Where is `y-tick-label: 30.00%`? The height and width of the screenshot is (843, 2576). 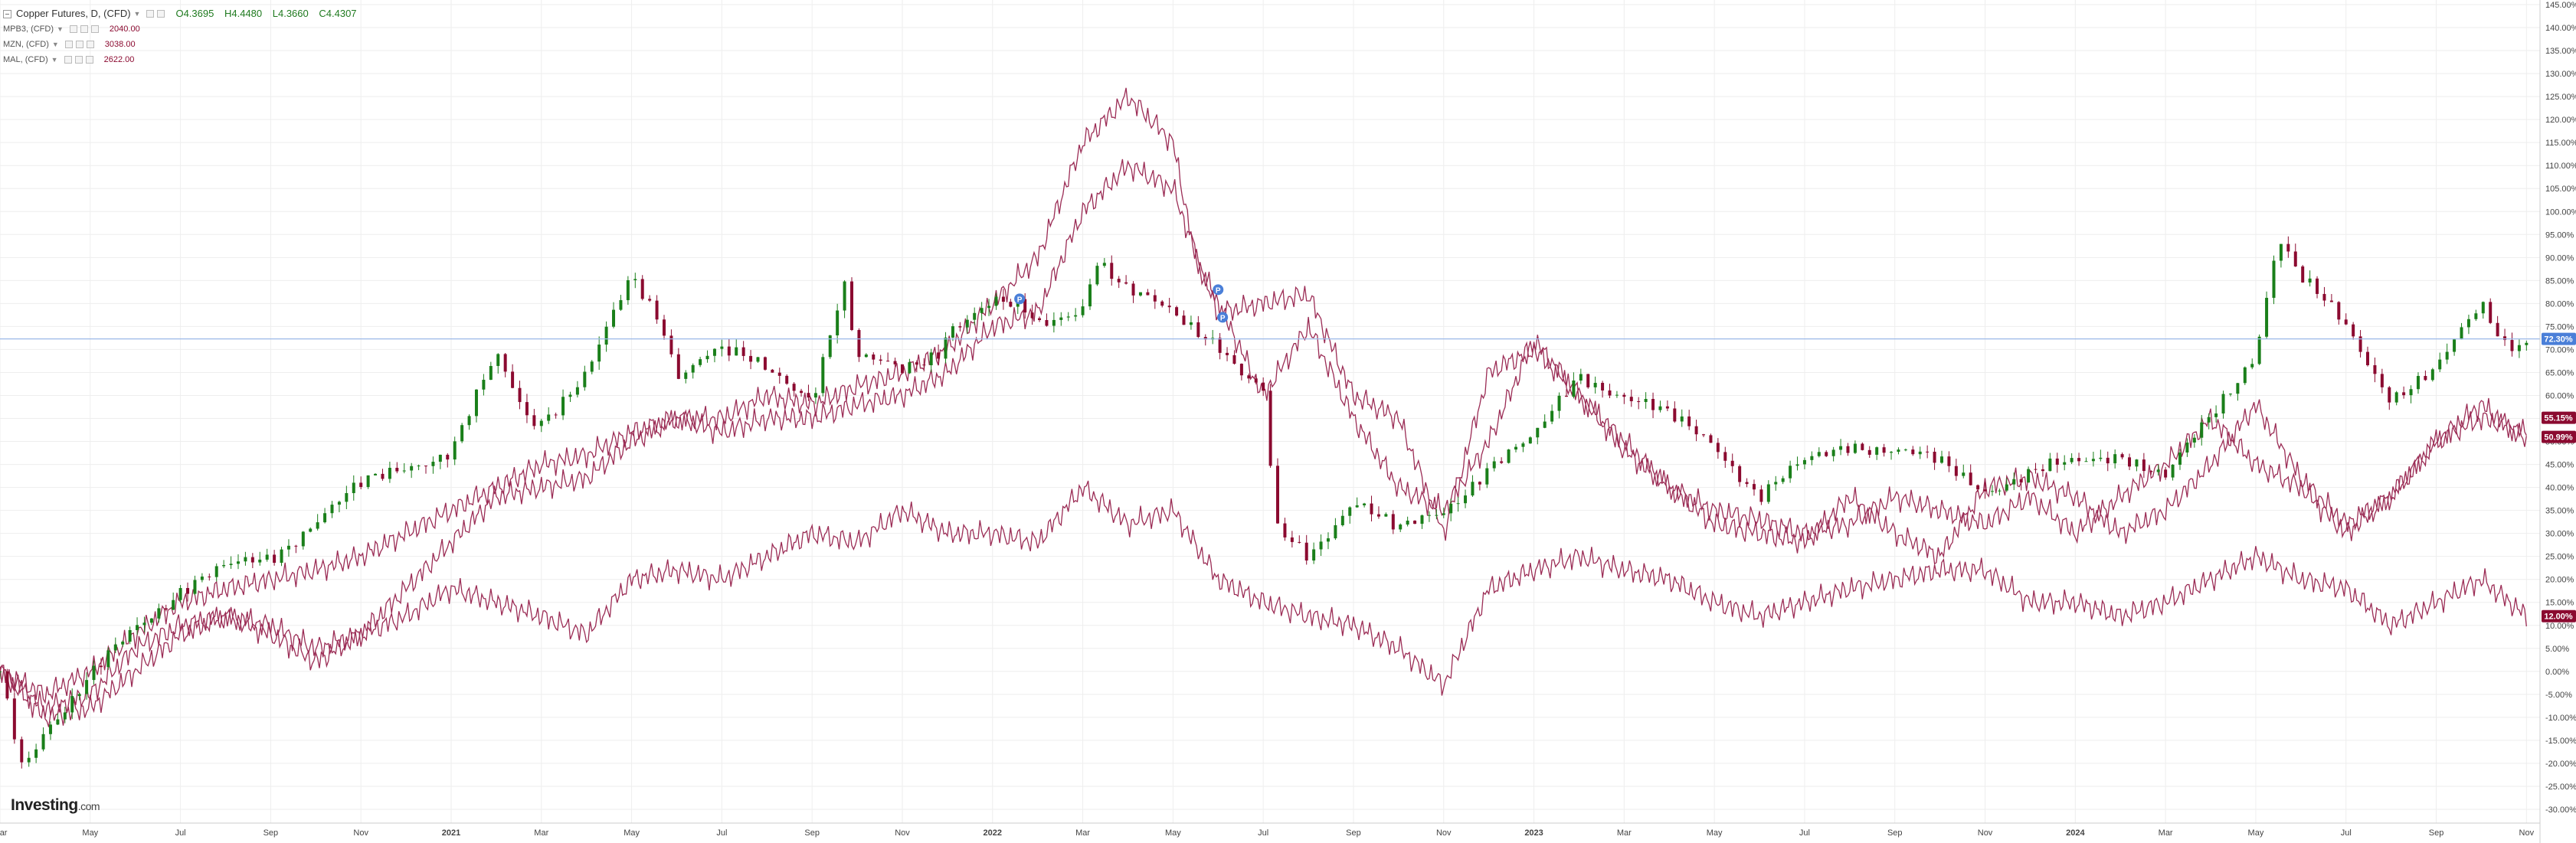
y-tick-label: 30.00% is located at coordinates (2559, 534).